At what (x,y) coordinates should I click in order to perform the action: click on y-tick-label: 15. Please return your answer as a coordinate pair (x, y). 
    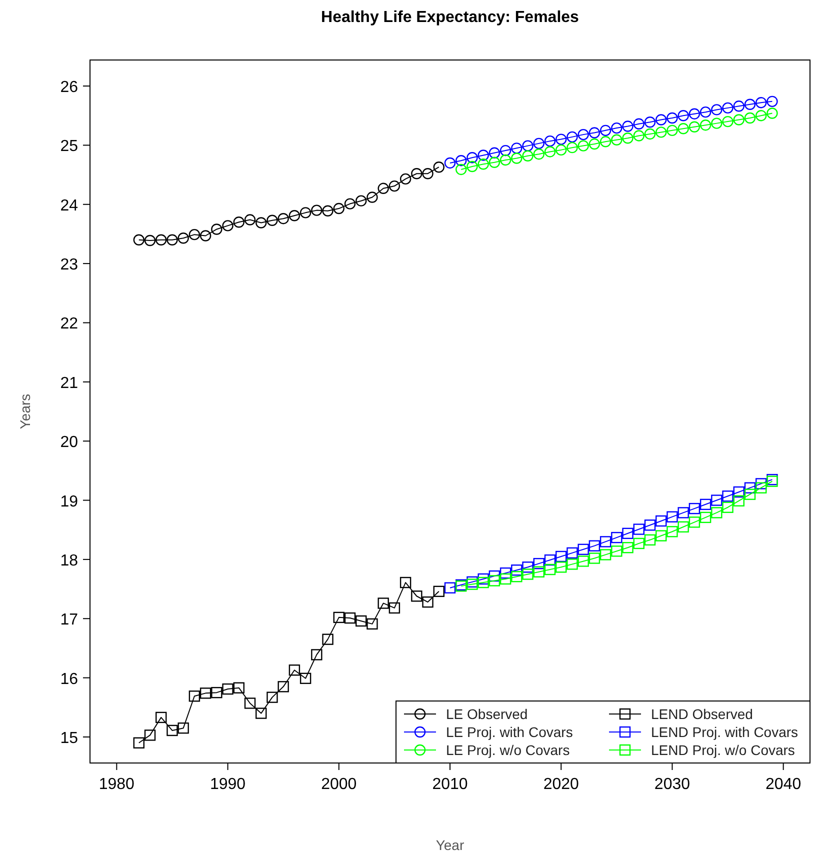
    Looking at the image, I should click on (69, 738).